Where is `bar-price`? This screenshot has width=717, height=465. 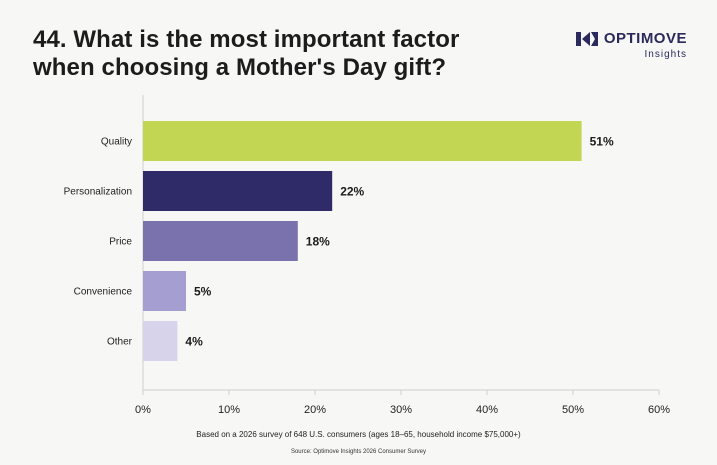
bar-price is located at coordinates (220, 241).